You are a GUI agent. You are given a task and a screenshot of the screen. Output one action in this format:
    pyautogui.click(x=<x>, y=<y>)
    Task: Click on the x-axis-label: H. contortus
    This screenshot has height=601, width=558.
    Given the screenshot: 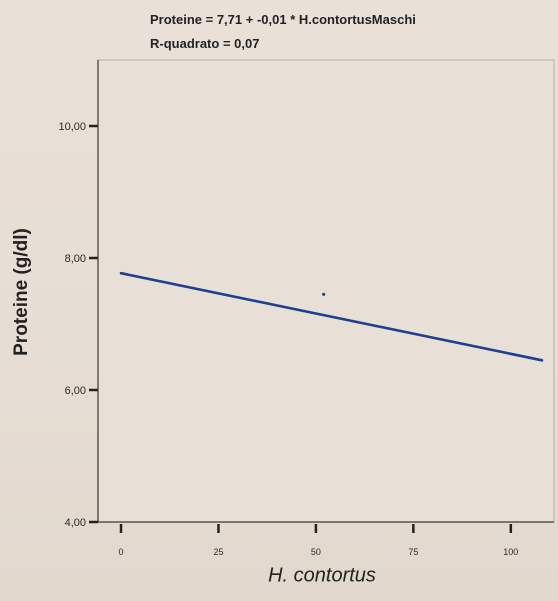 What is the action you would take?
    pyautogui.click(x=322, y=575)
    